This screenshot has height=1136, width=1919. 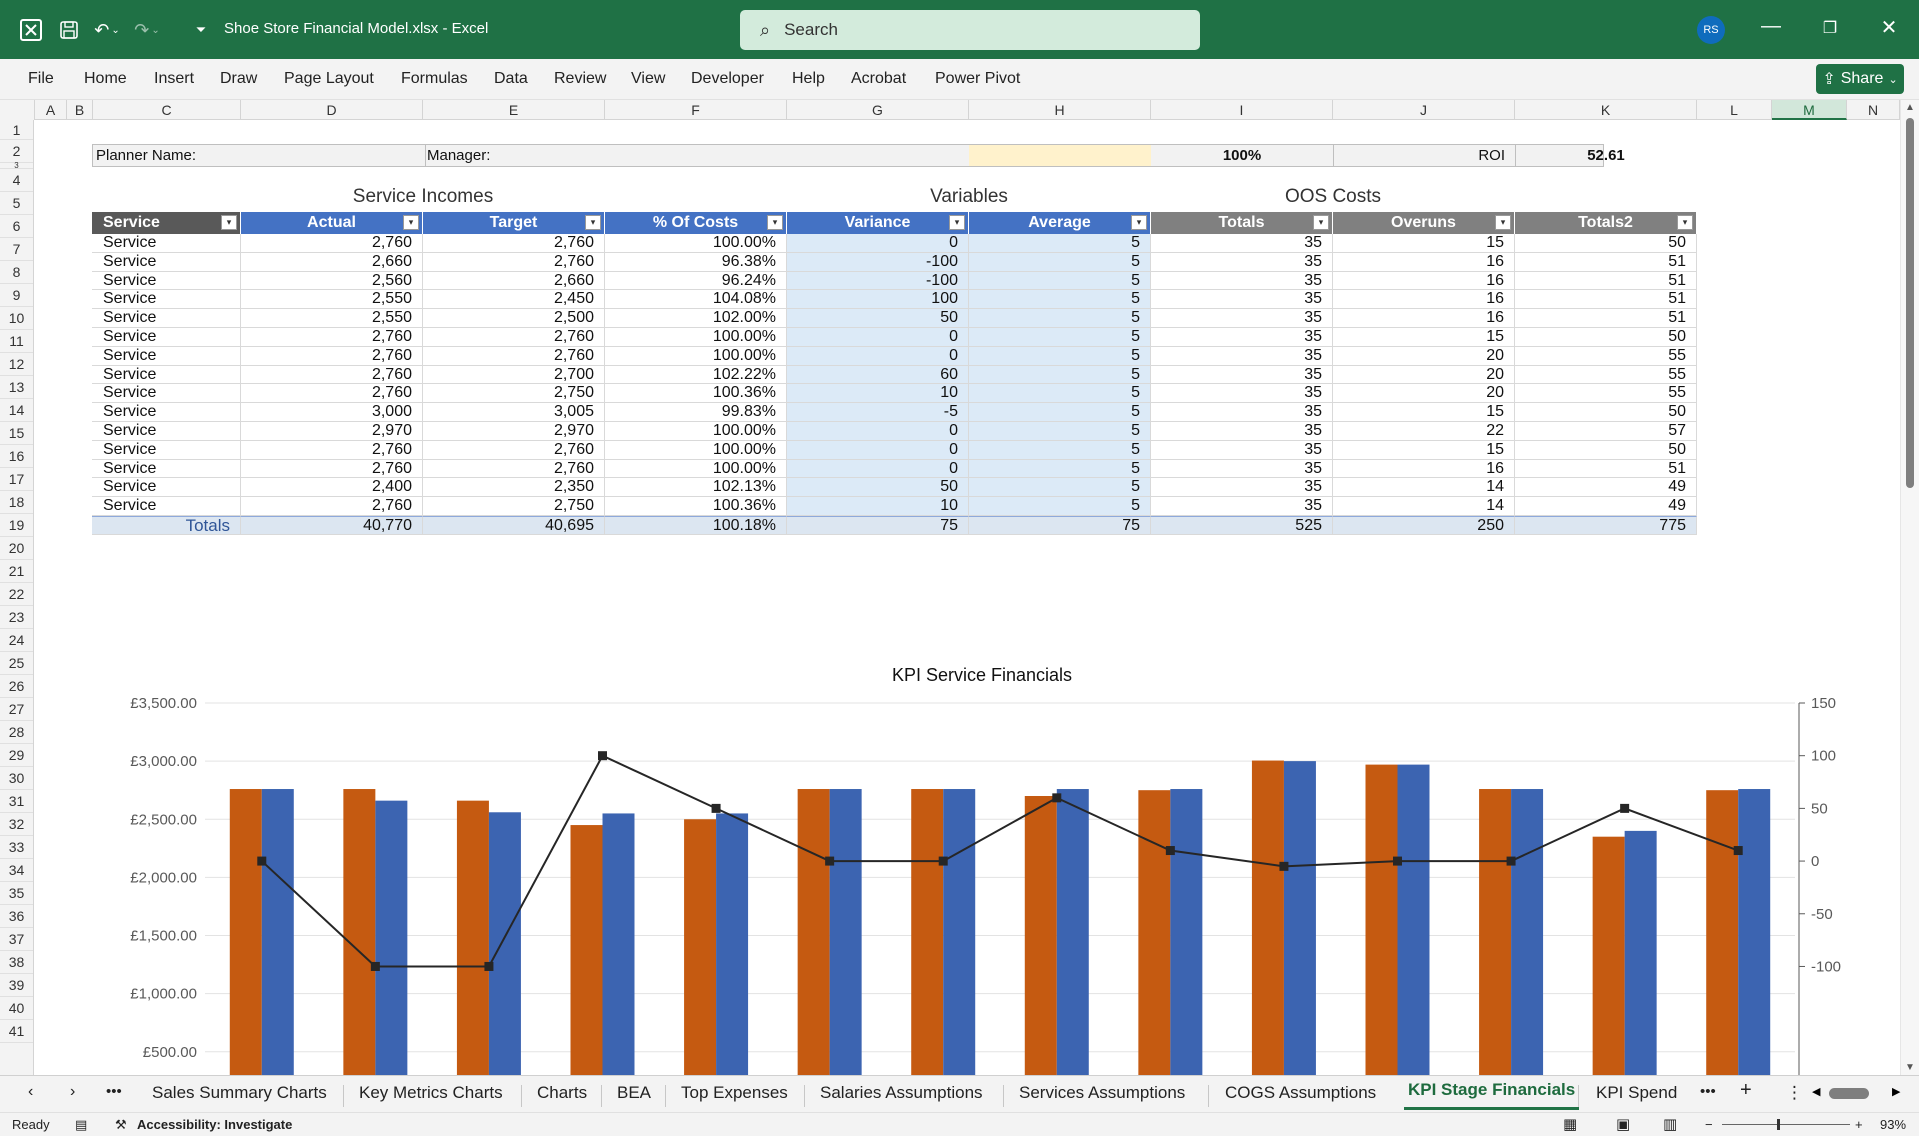 What do you see at coordinates (16, 571) in the screenshot?
I see `row-header: 21` at bounding box center [16, 571].